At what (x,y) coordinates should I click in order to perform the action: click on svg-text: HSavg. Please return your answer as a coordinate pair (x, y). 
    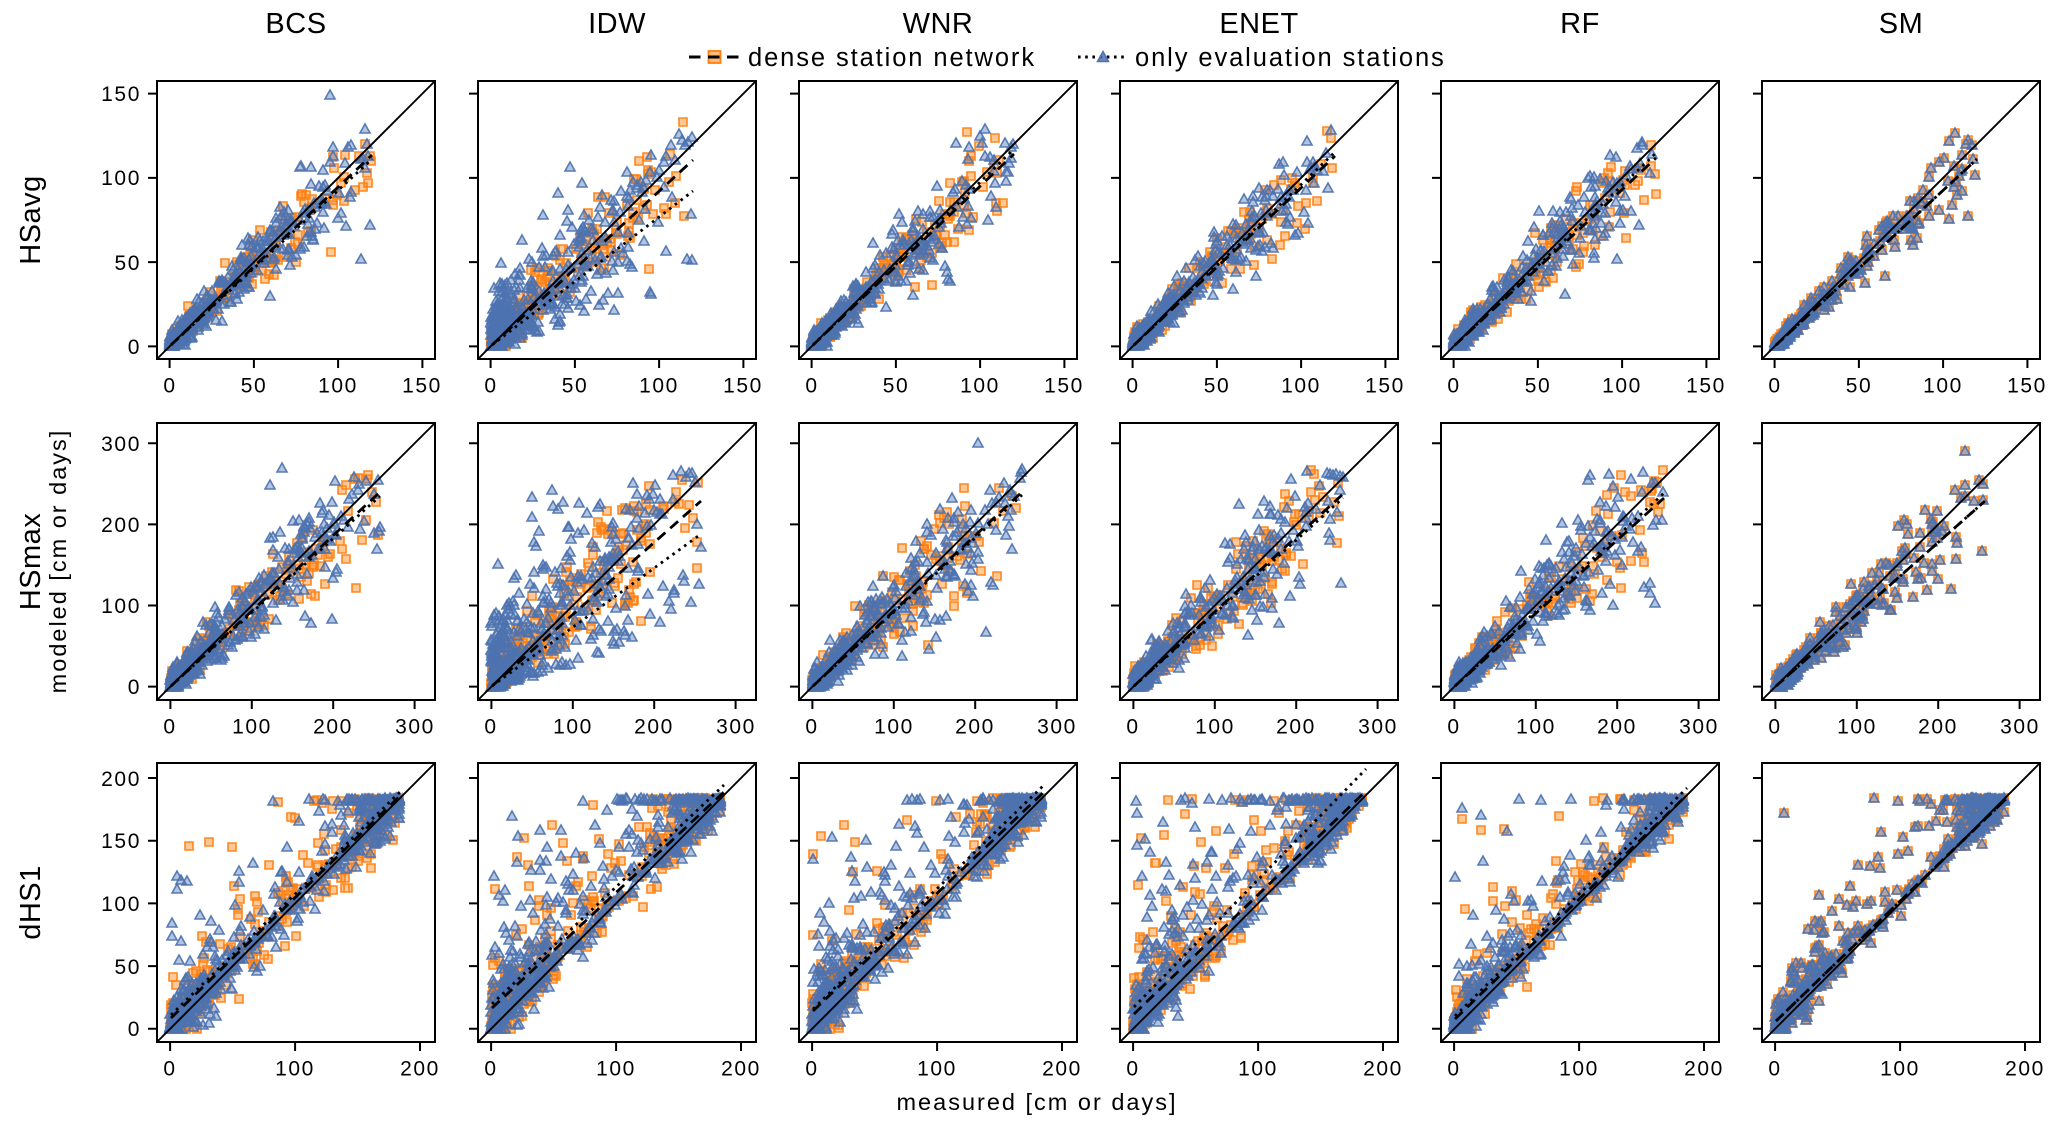
    Looking at the image, I should click on (31, 220).